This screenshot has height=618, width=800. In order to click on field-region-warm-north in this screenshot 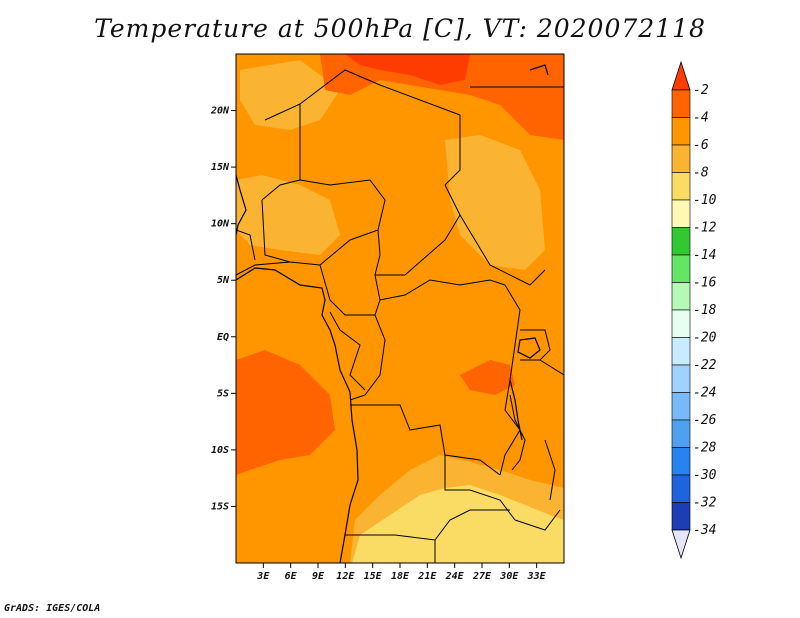, I will do `click(442, 97)`.